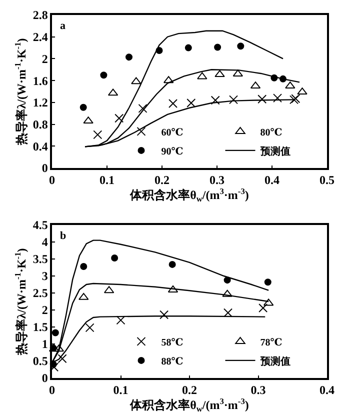  What do you see at coordinates (40, 146) in the screenshot?
I see `y-tick-label: 0.4` at bounding box center [40, 146].